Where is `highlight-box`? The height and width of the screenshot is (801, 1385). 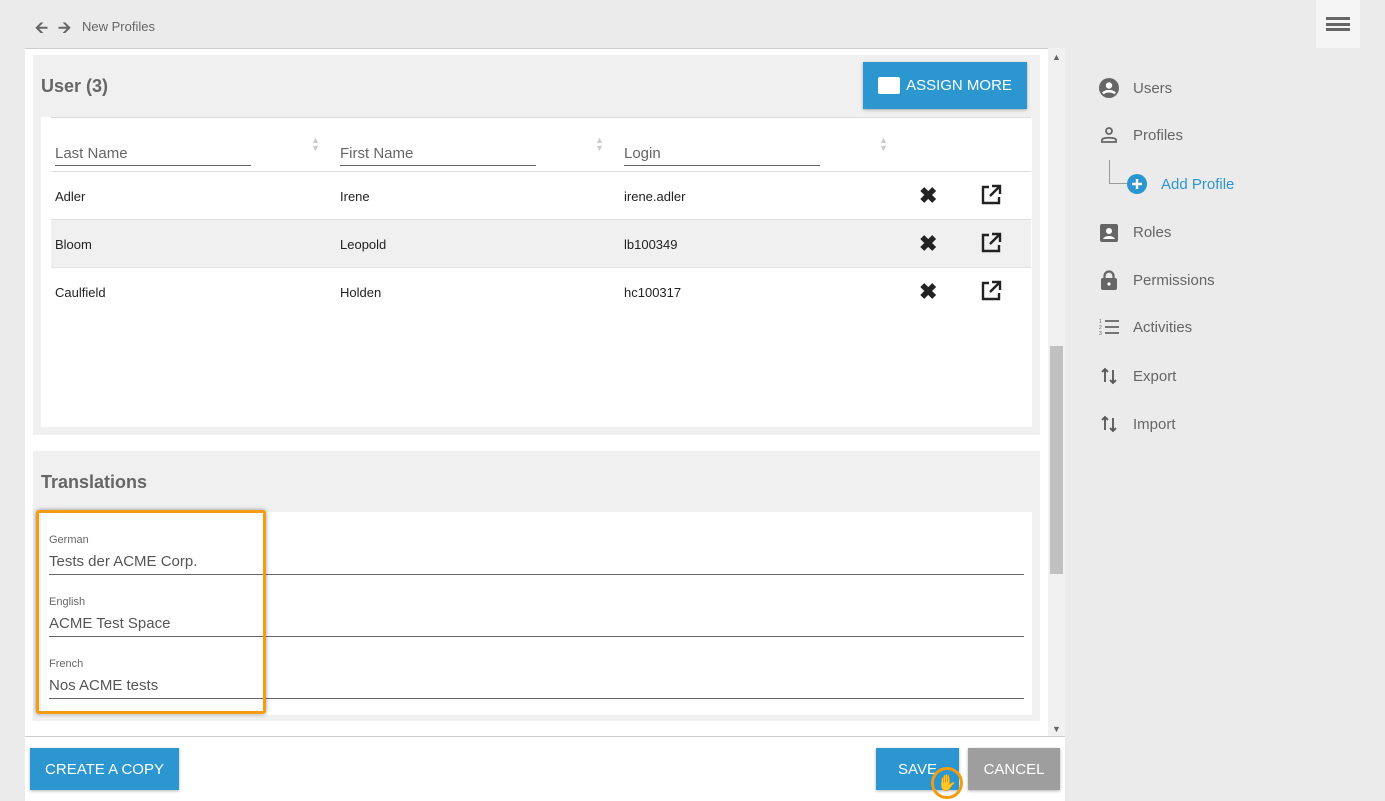 highlight-box is located at coordinates (151, 612).